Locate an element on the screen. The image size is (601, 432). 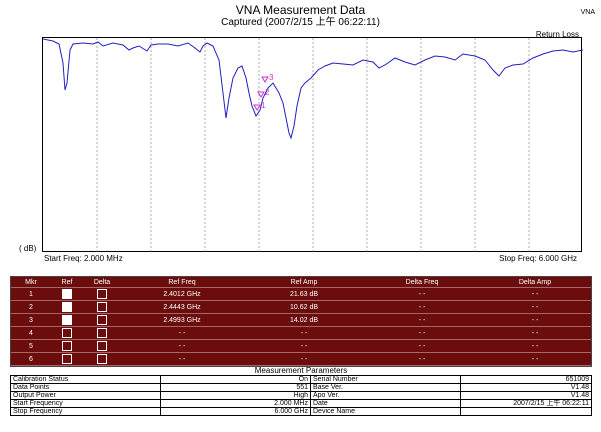
marker-number: 3 is located at coordinates (31, 320).